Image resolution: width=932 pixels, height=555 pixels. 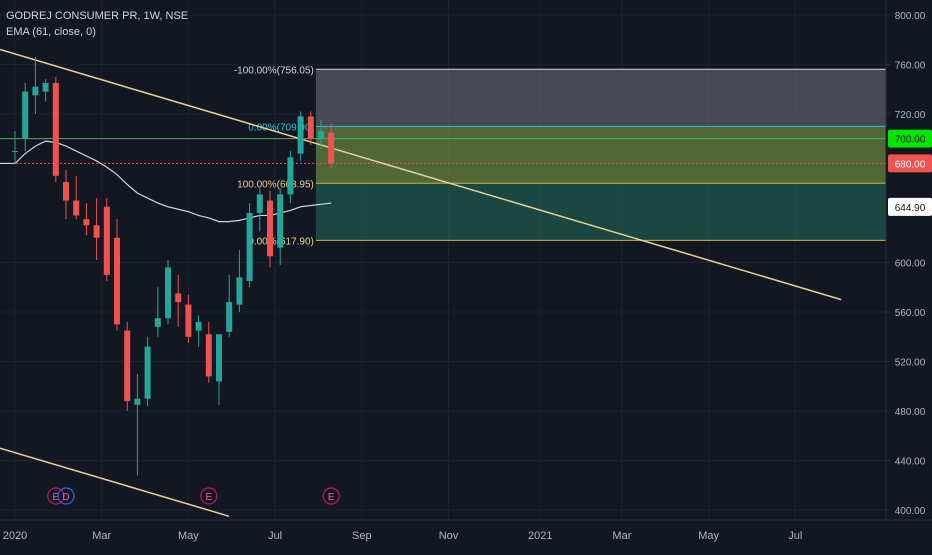 I want to click on horizontal-lines, so click(x=443, y=151).